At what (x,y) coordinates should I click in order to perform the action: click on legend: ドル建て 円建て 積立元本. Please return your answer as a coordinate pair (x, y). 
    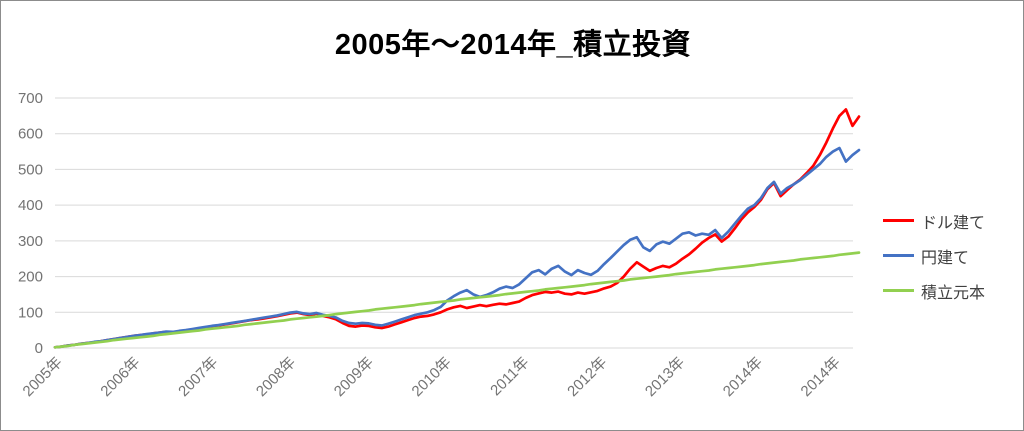
    Looking at the image, I should click on (934, 255).